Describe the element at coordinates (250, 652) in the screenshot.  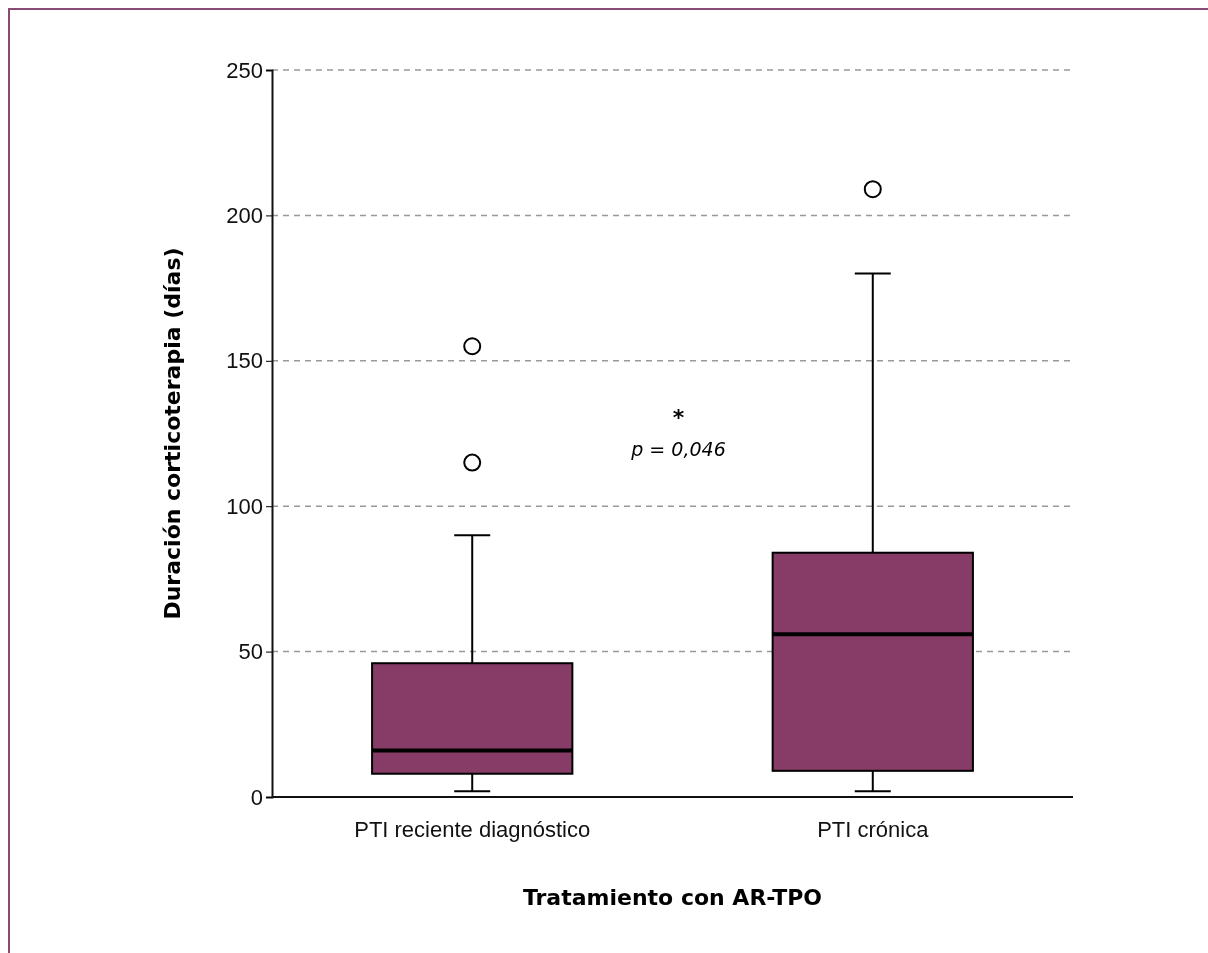
I see `y-tick-label: 50` at that location.